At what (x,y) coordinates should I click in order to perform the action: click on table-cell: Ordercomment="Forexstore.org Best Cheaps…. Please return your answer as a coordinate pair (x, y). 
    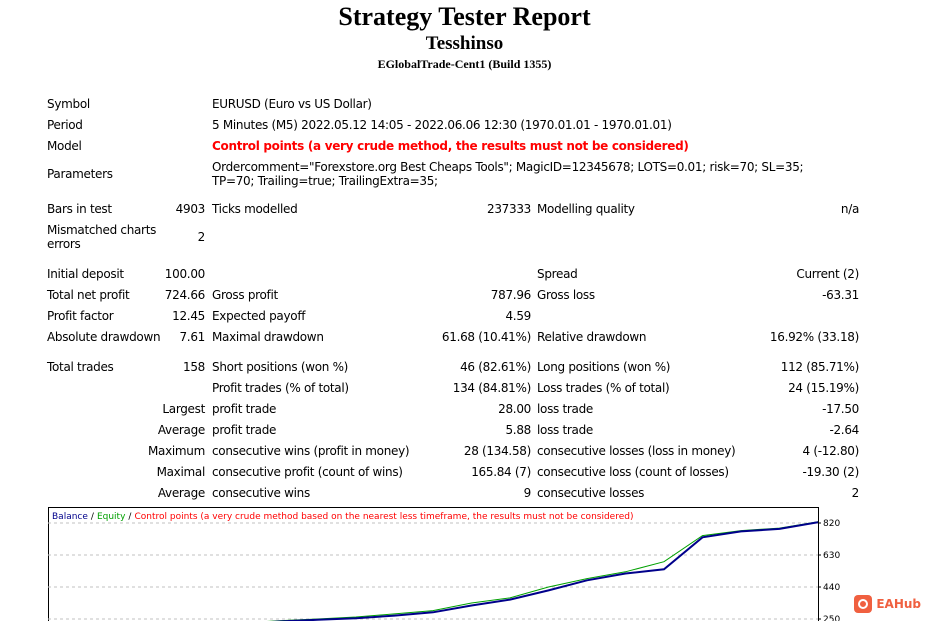
    Looking at the image, I should click on (508, 174).